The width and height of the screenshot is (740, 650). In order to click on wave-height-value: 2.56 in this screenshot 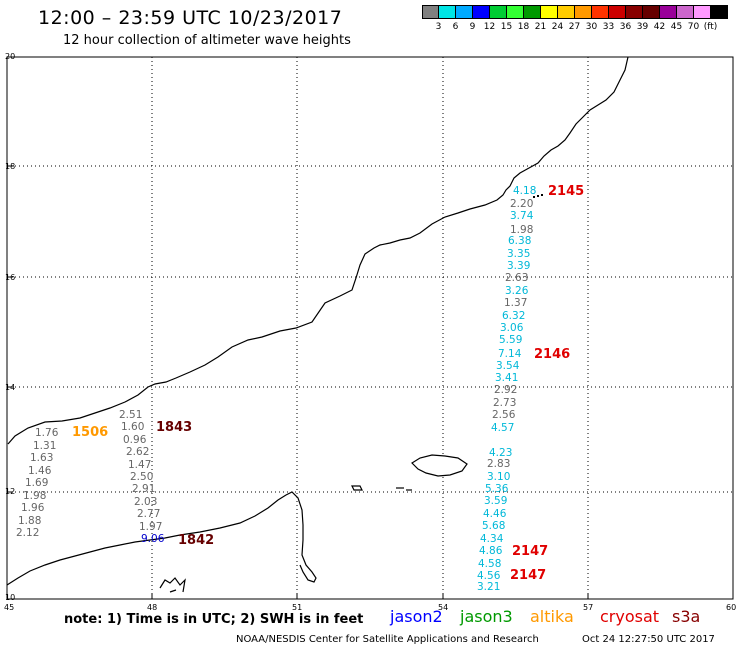, I will do `click(504, 415)`.